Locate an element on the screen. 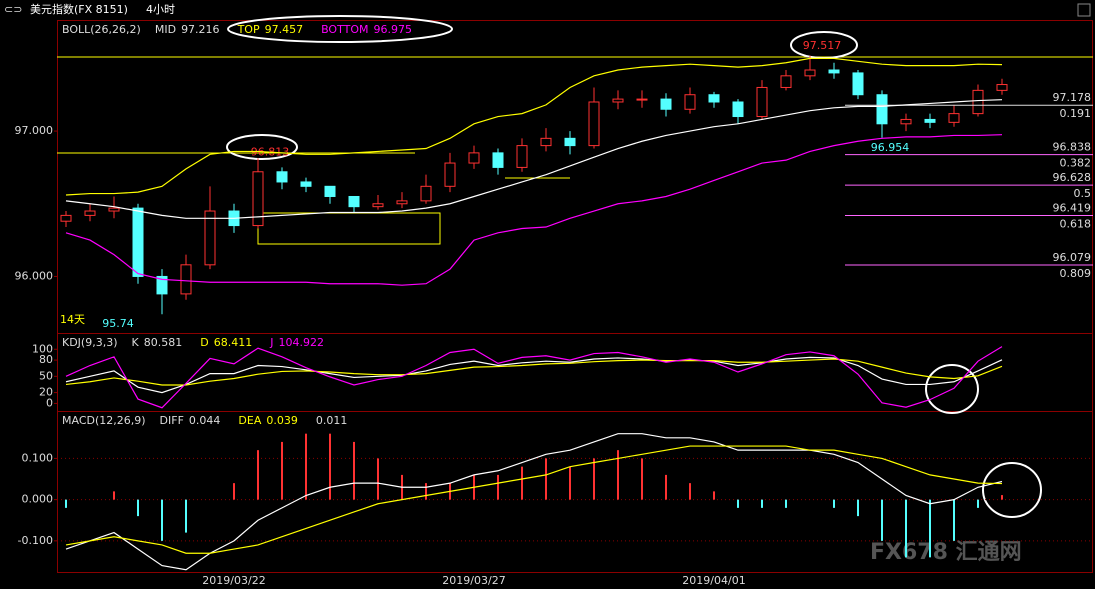 The height and width of the screenshot is (589, 1095). fib-ratio: 0.618 is located at coordinates (1076, 224).